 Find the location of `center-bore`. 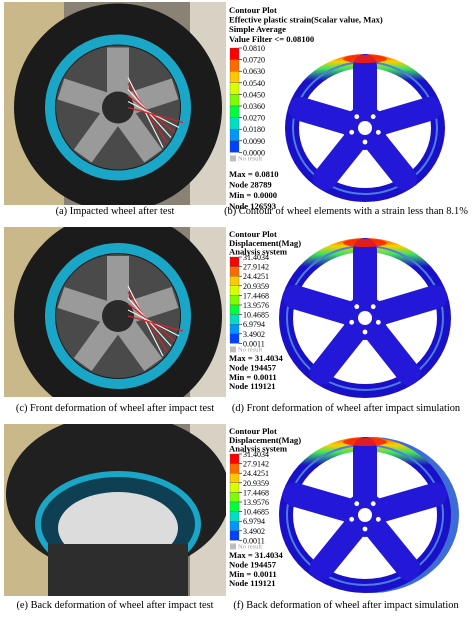

center-bore is located at coordinates (365, 128).